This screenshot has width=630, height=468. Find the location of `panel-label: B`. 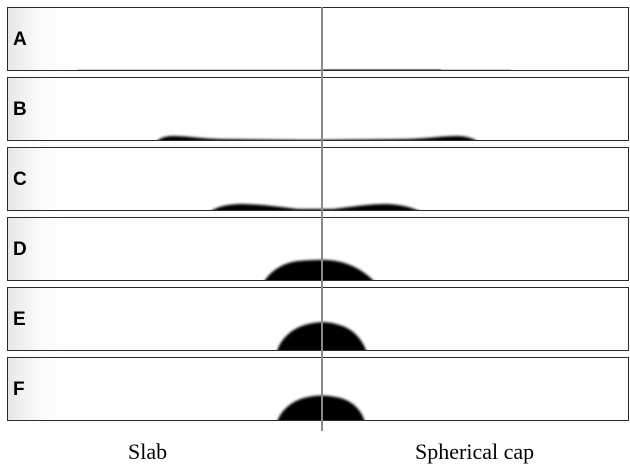

panel-label: B is located at coordinates (20, 109).